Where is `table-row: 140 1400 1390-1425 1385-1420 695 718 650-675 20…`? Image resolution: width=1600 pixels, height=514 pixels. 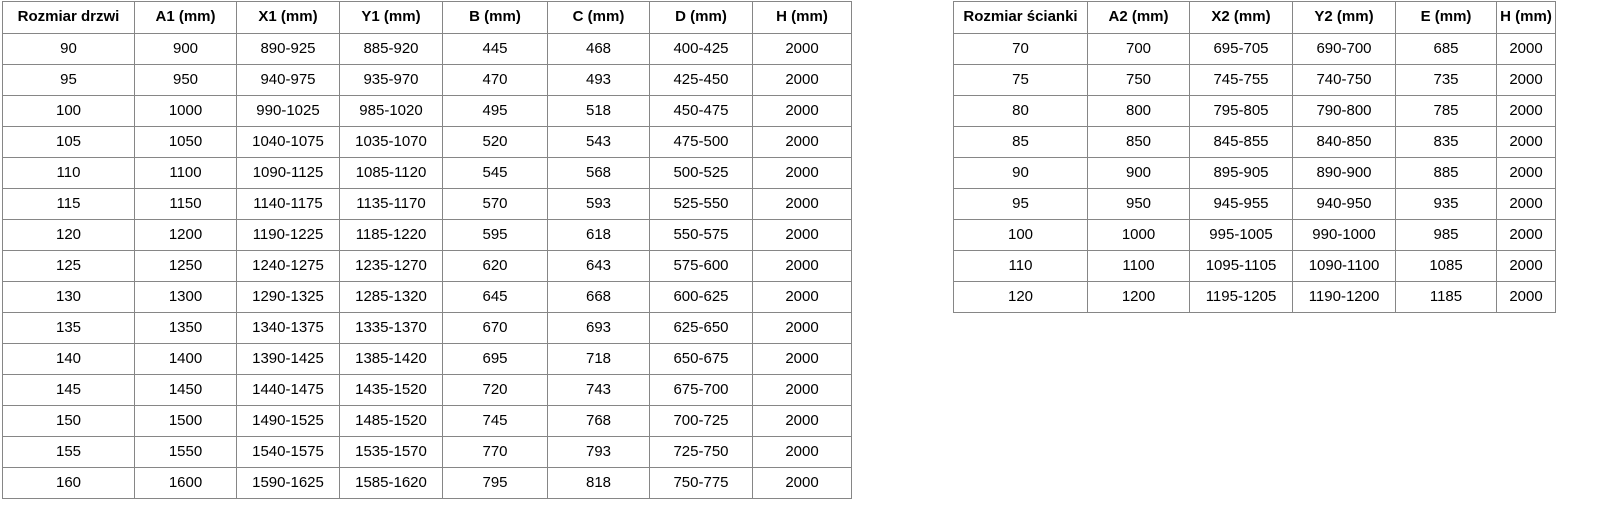 table-row: 140 1400 1390-1425 1385-1420 695 718 650-675 20… is located at coordinates (427, 359).